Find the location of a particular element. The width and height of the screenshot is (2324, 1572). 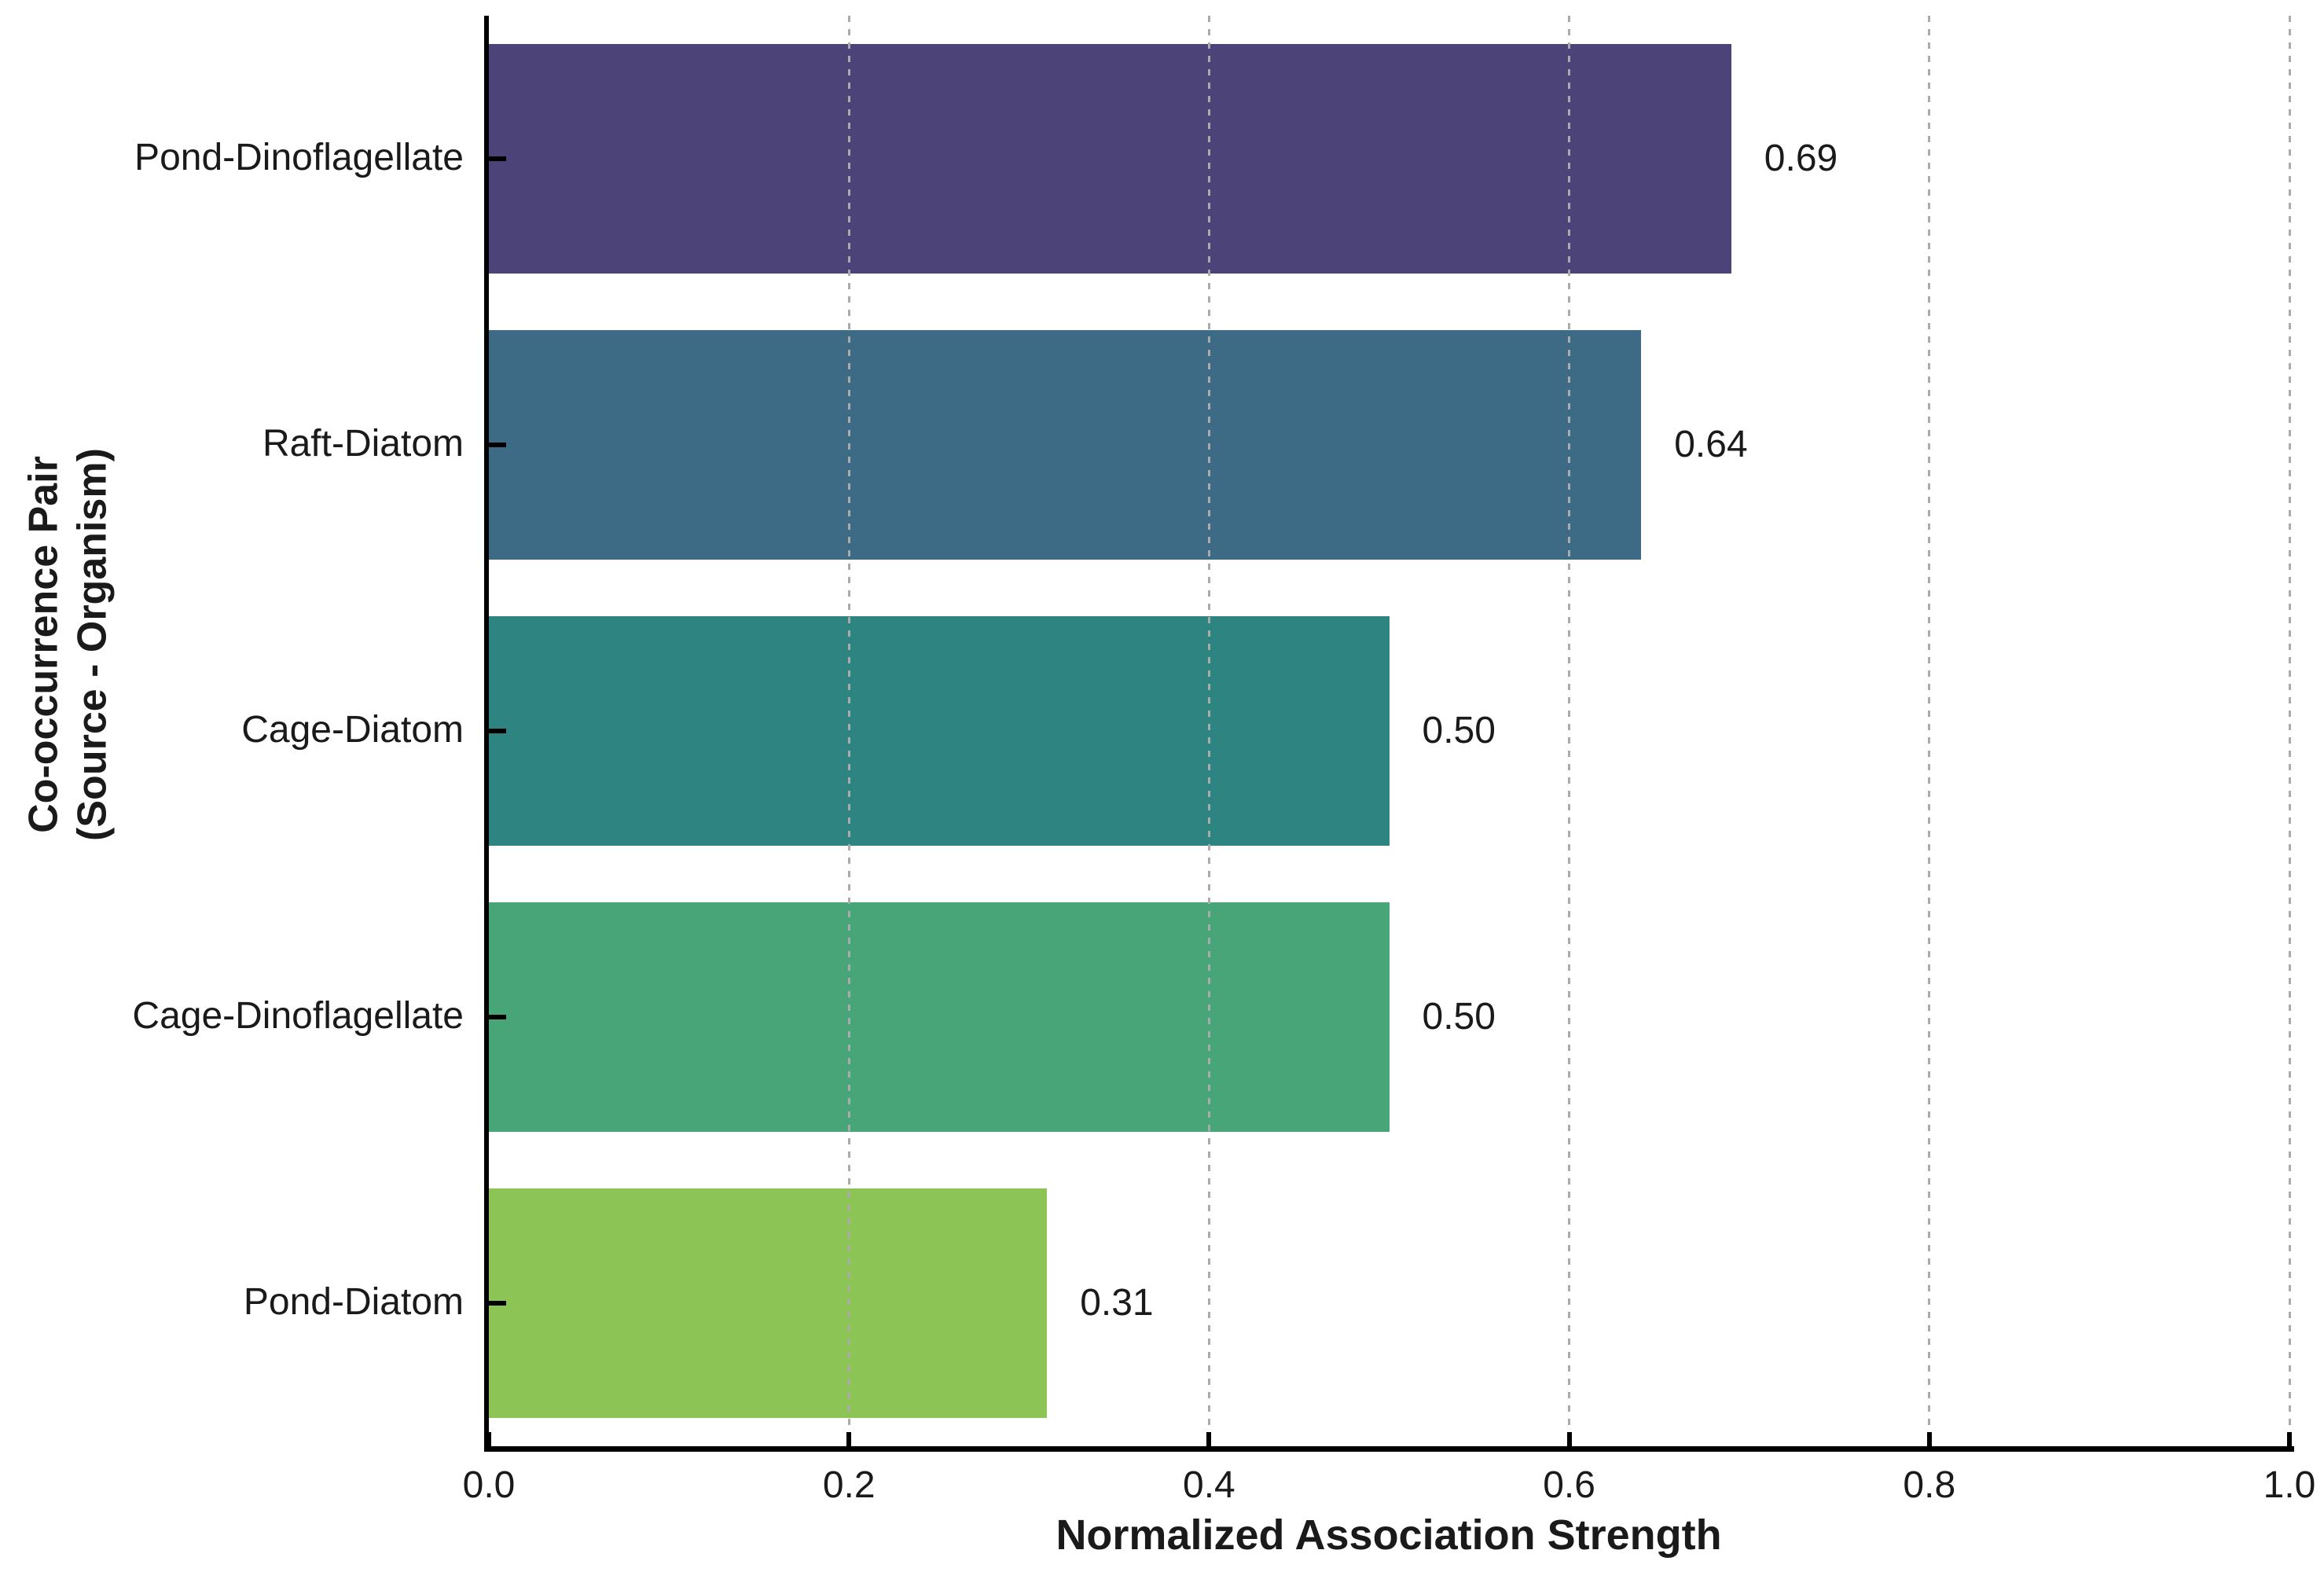

x-tick-label-0.6: 0.6 is located at coordinates (1569, 1485).